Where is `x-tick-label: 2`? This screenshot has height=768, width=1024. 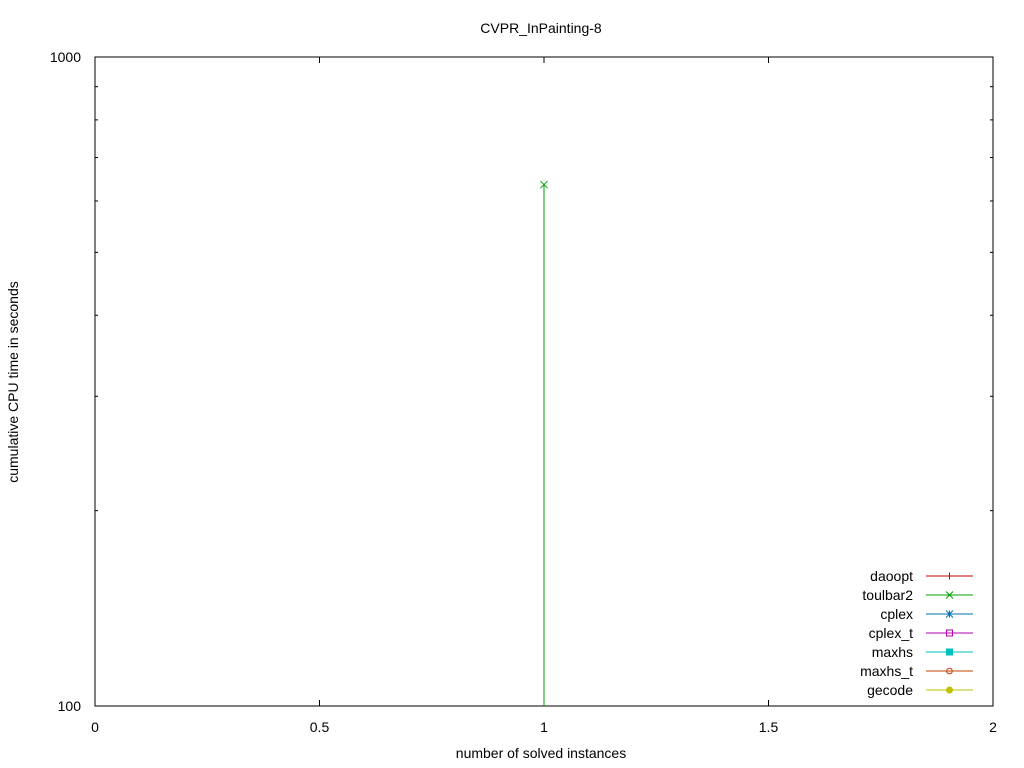 x-tick-label: 2 is located at coordinates (993, 727).